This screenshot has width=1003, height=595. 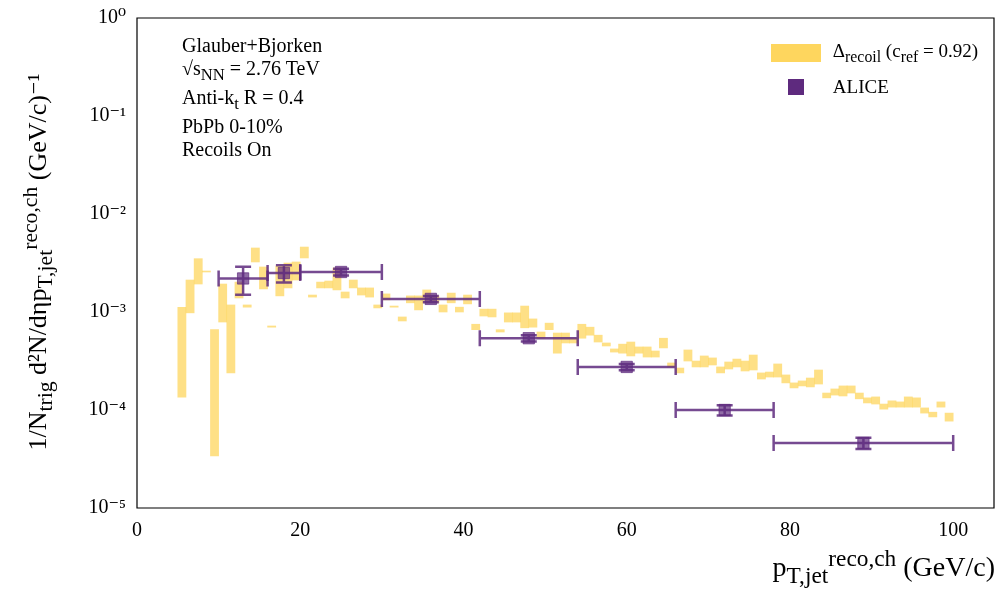 What do you see at coordinates (137, 529) in the screenshot?
I see `x-tick-label: 0` at bounding box center [137, 529].